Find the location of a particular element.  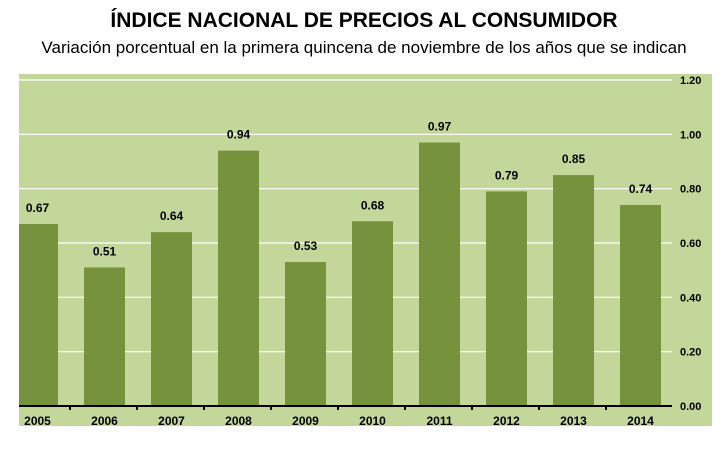

data-label: 0.51 is located at coordinates (105, 251).